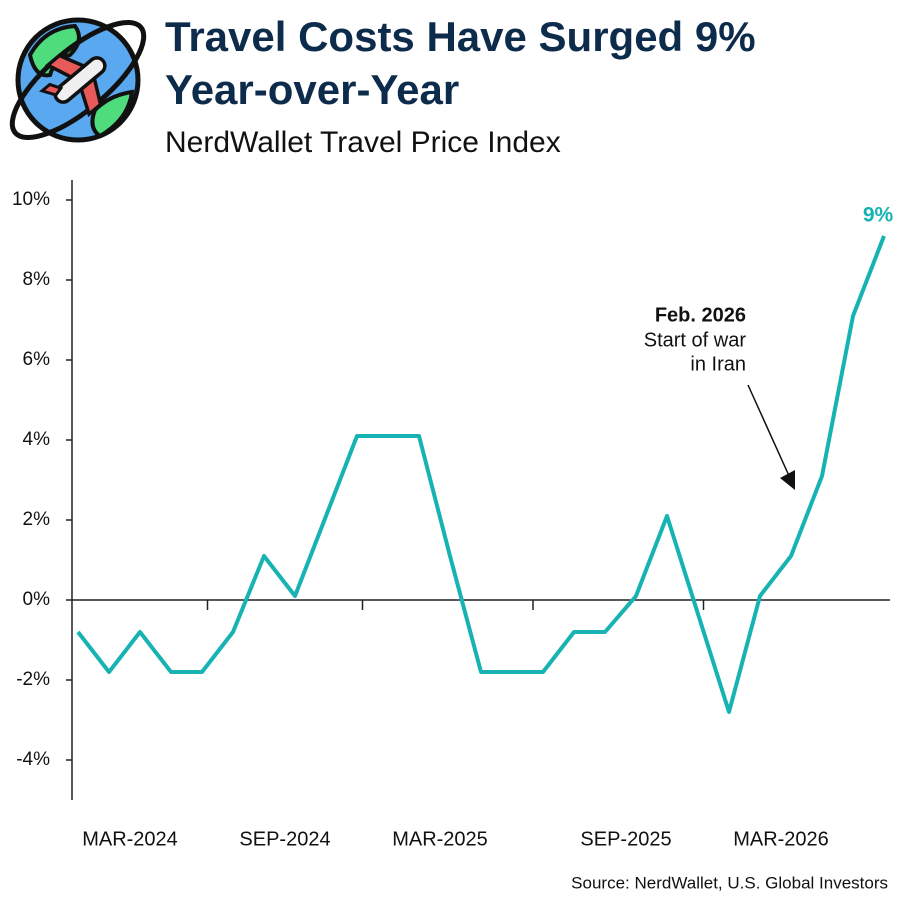  Describe the element at coordinates (700, 315) in the screenshot. I see `annotation-title: Feb. 2026` at that location.